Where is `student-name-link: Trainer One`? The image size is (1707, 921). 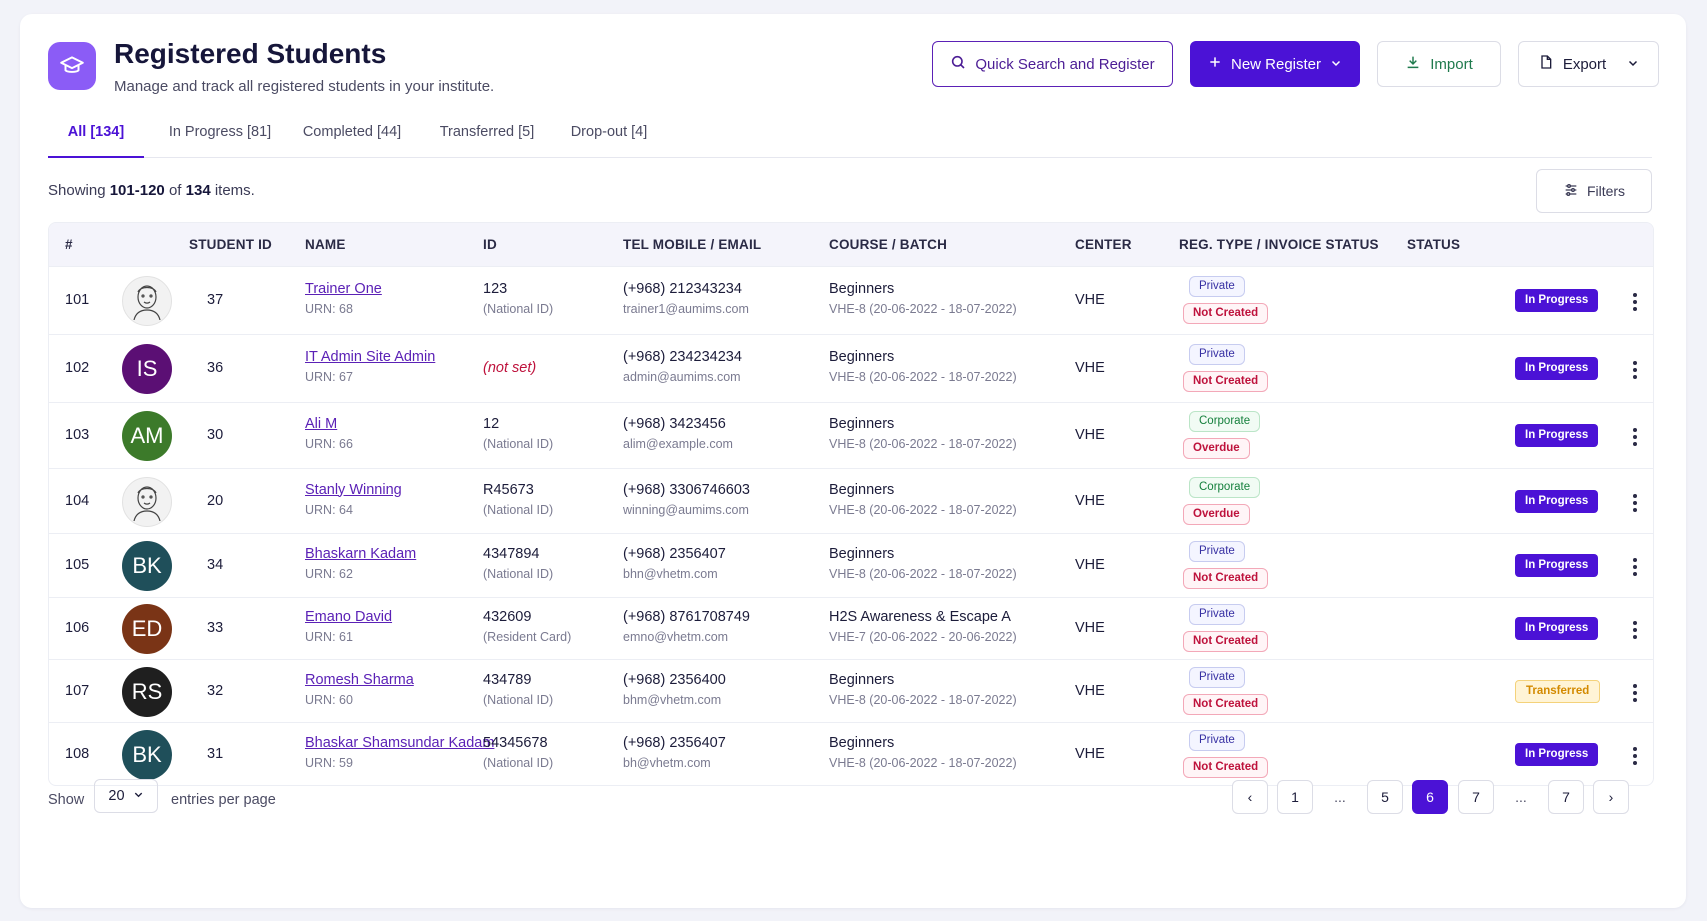 student-name-link: Trainer One is located at coordinates (343, 289).